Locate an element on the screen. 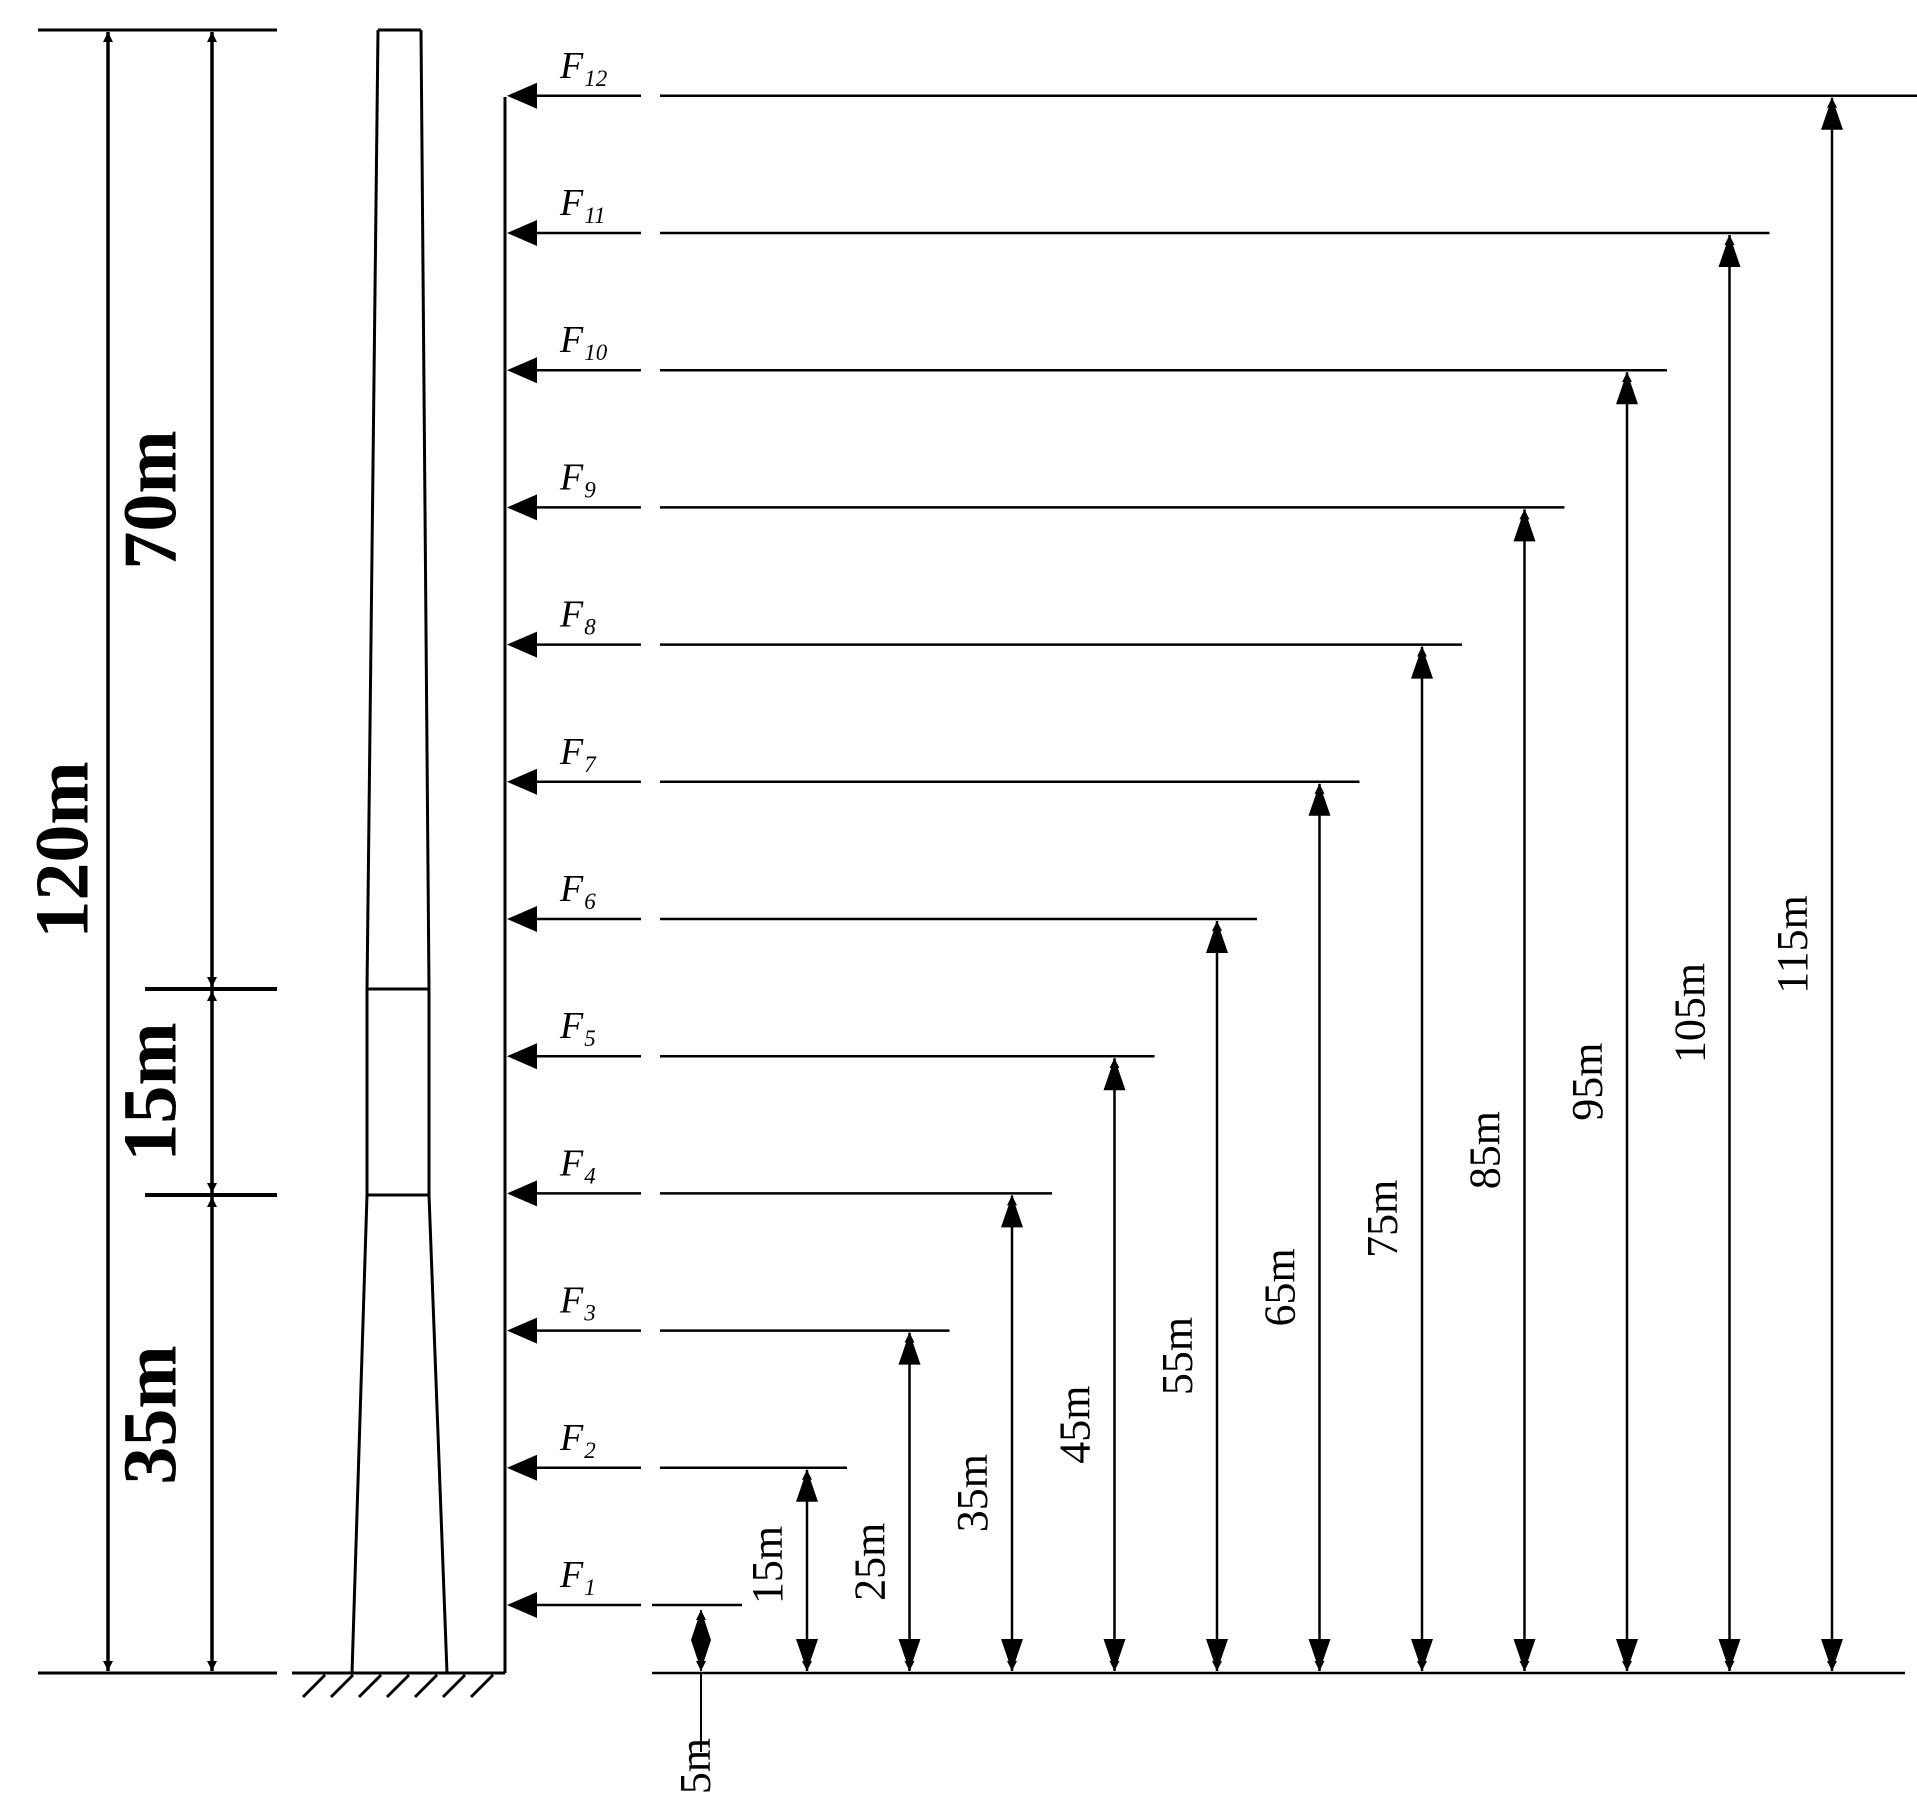  base-offset-label: 5m is located at coordinates (695, 1766).